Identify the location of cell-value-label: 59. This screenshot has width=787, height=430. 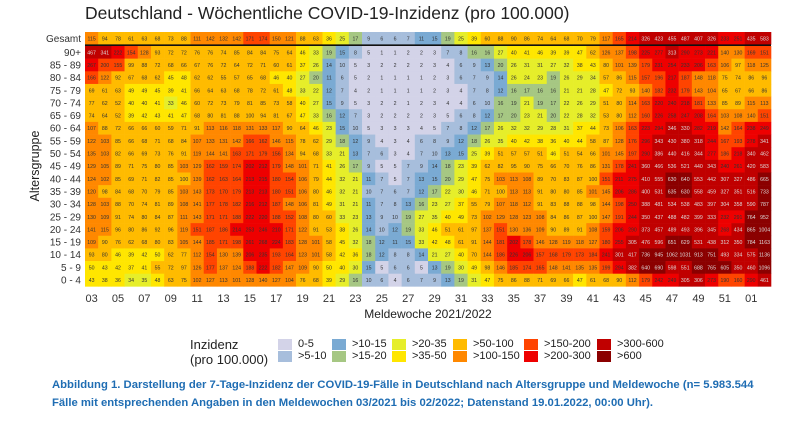
(171, 129).